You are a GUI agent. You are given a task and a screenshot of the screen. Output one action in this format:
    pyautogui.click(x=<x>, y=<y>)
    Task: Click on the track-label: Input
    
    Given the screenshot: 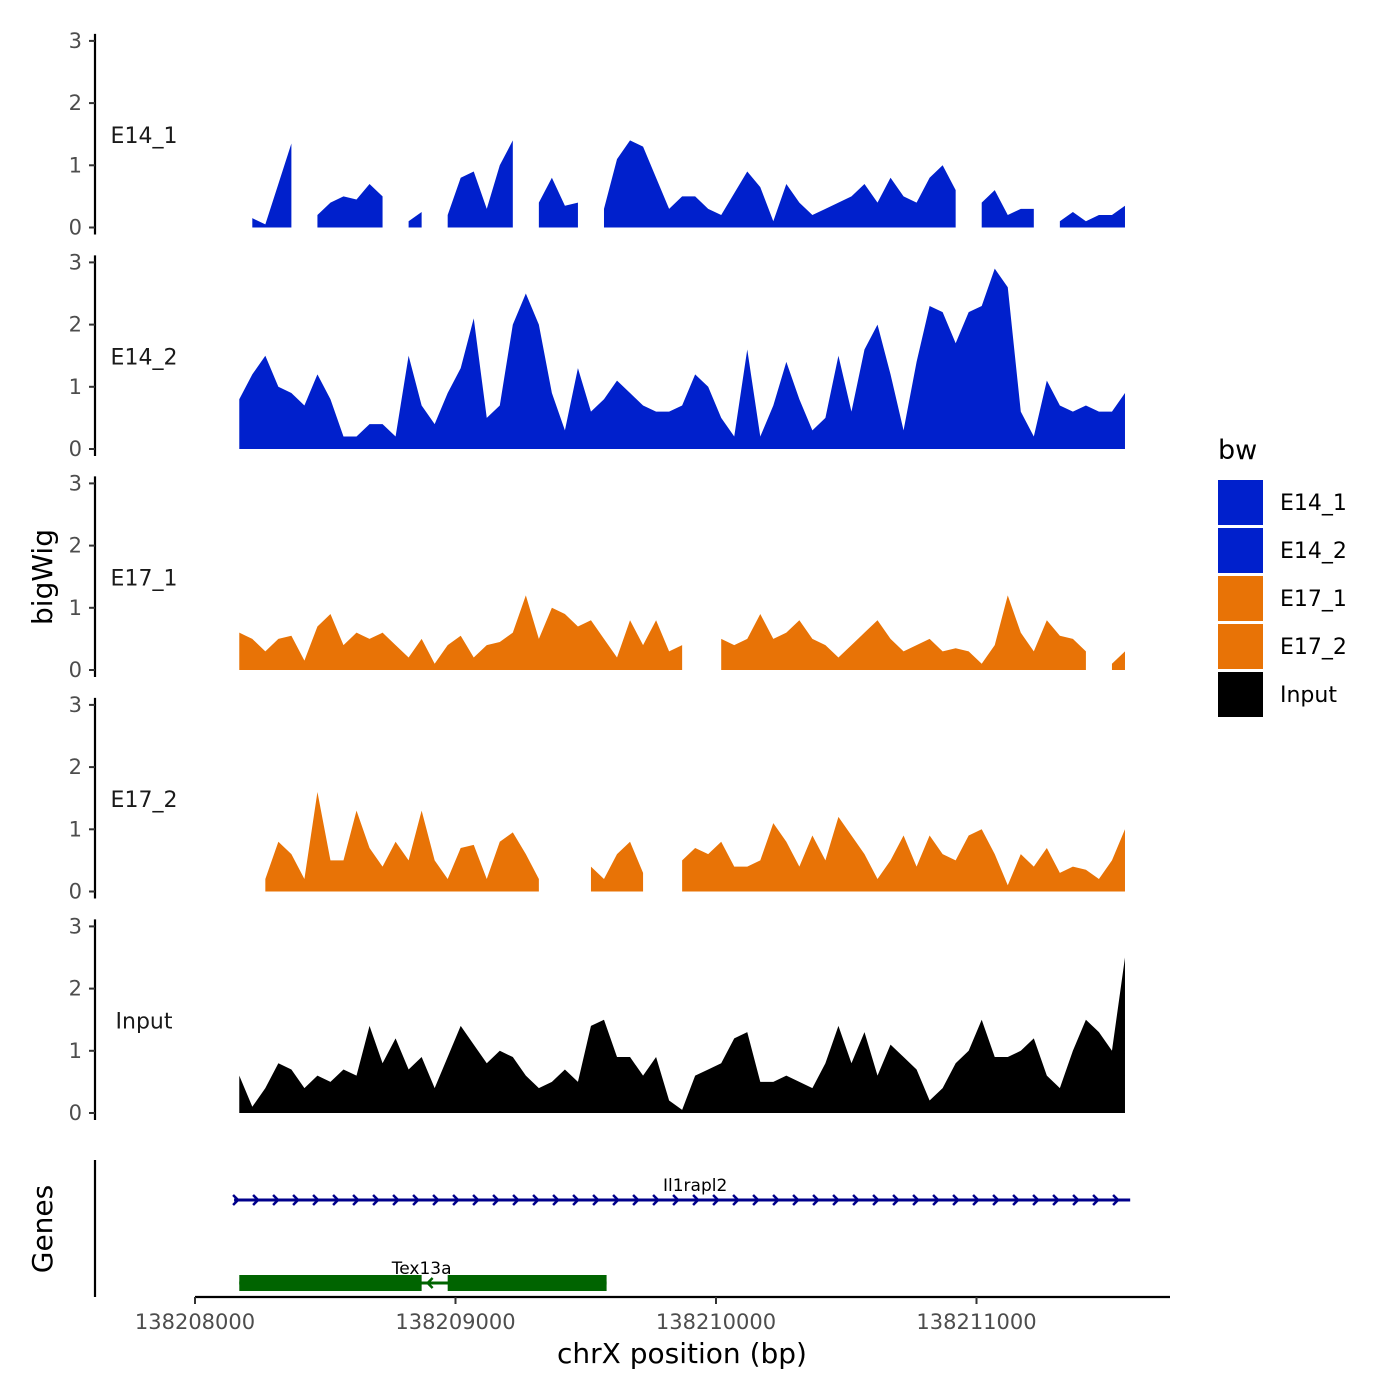 What is the action you would take?
    pyautogui.click(x=144, y=1022)
    